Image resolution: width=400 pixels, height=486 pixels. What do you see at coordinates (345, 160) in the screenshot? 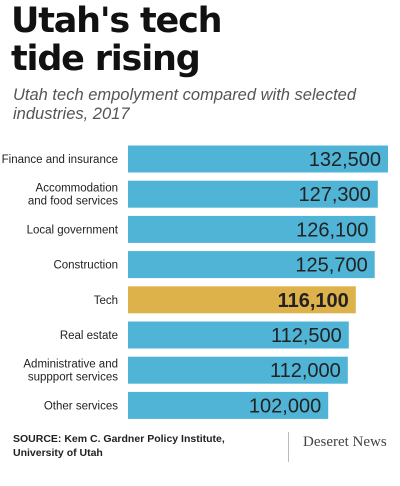
I see `value-label: 132,500` at bounding box center [345, 160].